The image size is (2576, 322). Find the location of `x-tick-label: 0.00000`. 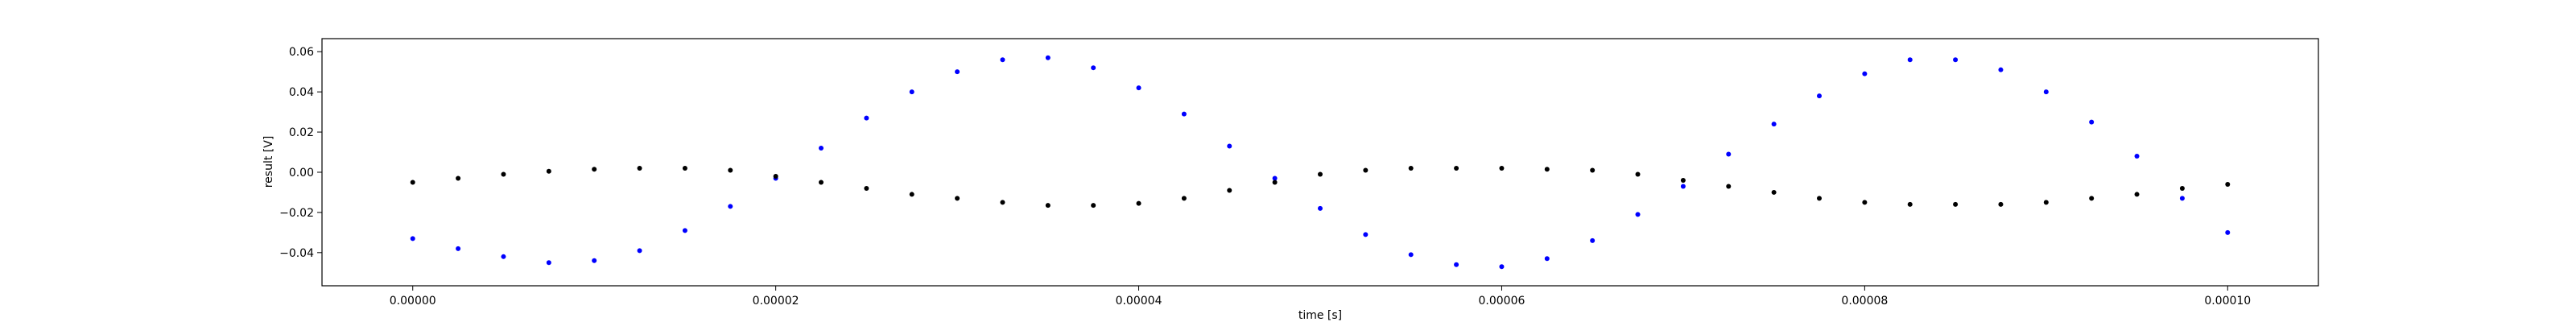

x-tick-label: 0.00000 is located at coordinates (413, 301).